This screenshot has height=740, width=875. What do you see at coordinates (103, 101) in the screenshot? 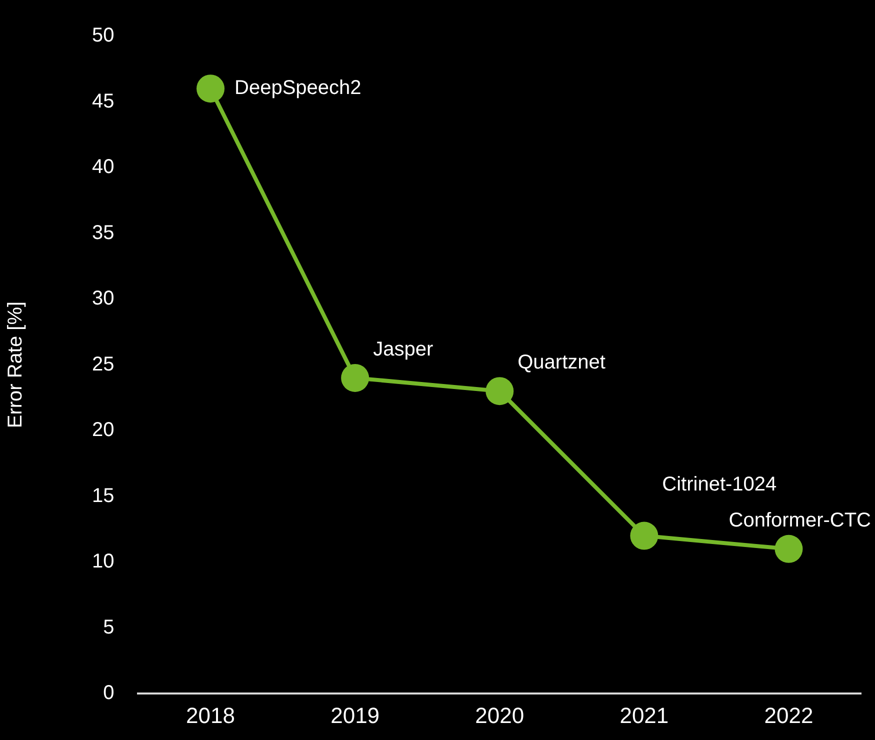
I see `y-tick-label: 45` at bounding box center [103, 101].